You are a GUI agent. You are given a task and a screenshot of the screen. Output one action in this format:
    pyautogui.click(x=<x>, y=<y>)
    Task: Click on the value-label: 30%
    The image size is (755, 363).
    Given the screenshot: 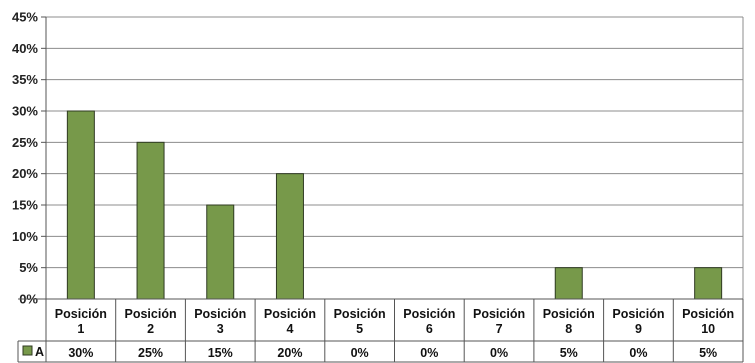 What is the action you would take?
    pyautogui.click(x=80, y=353)
    